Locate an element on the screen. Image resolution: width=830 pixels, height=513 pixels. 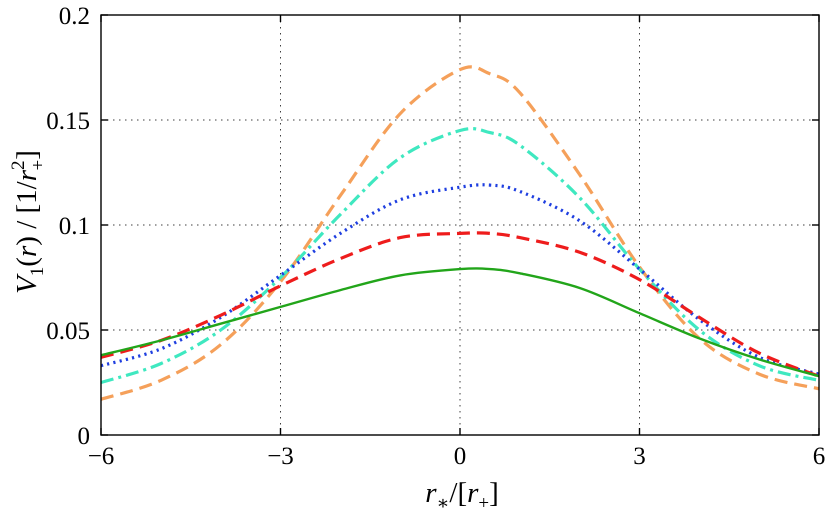
y-tick-label: 0.05 is located at coordinates (68, 331).